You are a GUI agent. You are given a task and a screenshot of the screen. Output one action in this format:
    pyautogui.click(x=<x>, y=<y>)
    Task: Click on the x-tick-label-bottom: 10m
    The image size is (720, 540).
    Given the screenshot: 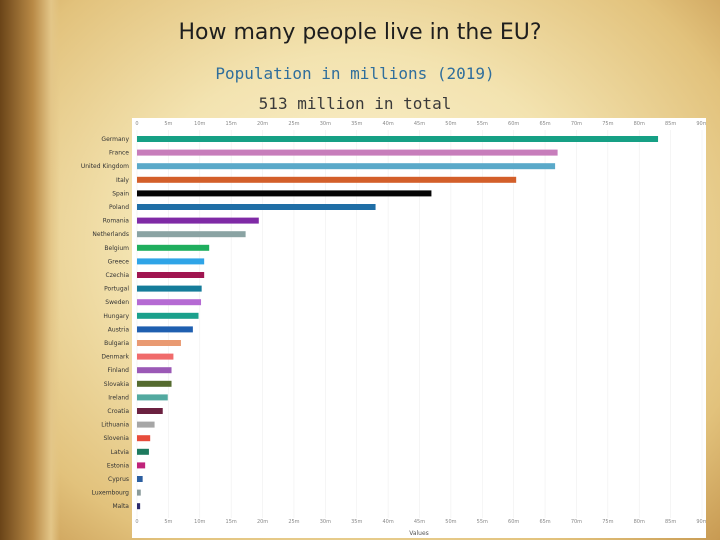 What is the action you would take?
    pyautogui.click(x=199, y=522)
    